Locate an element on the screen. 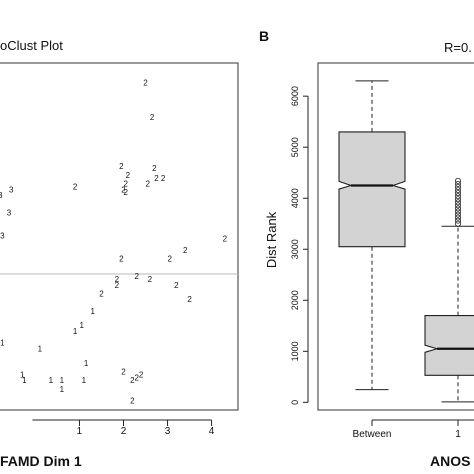 This screenshot has height=474, width=474. panel-b-x-tick-label-1: 1 is located at coordinates (458, 434).